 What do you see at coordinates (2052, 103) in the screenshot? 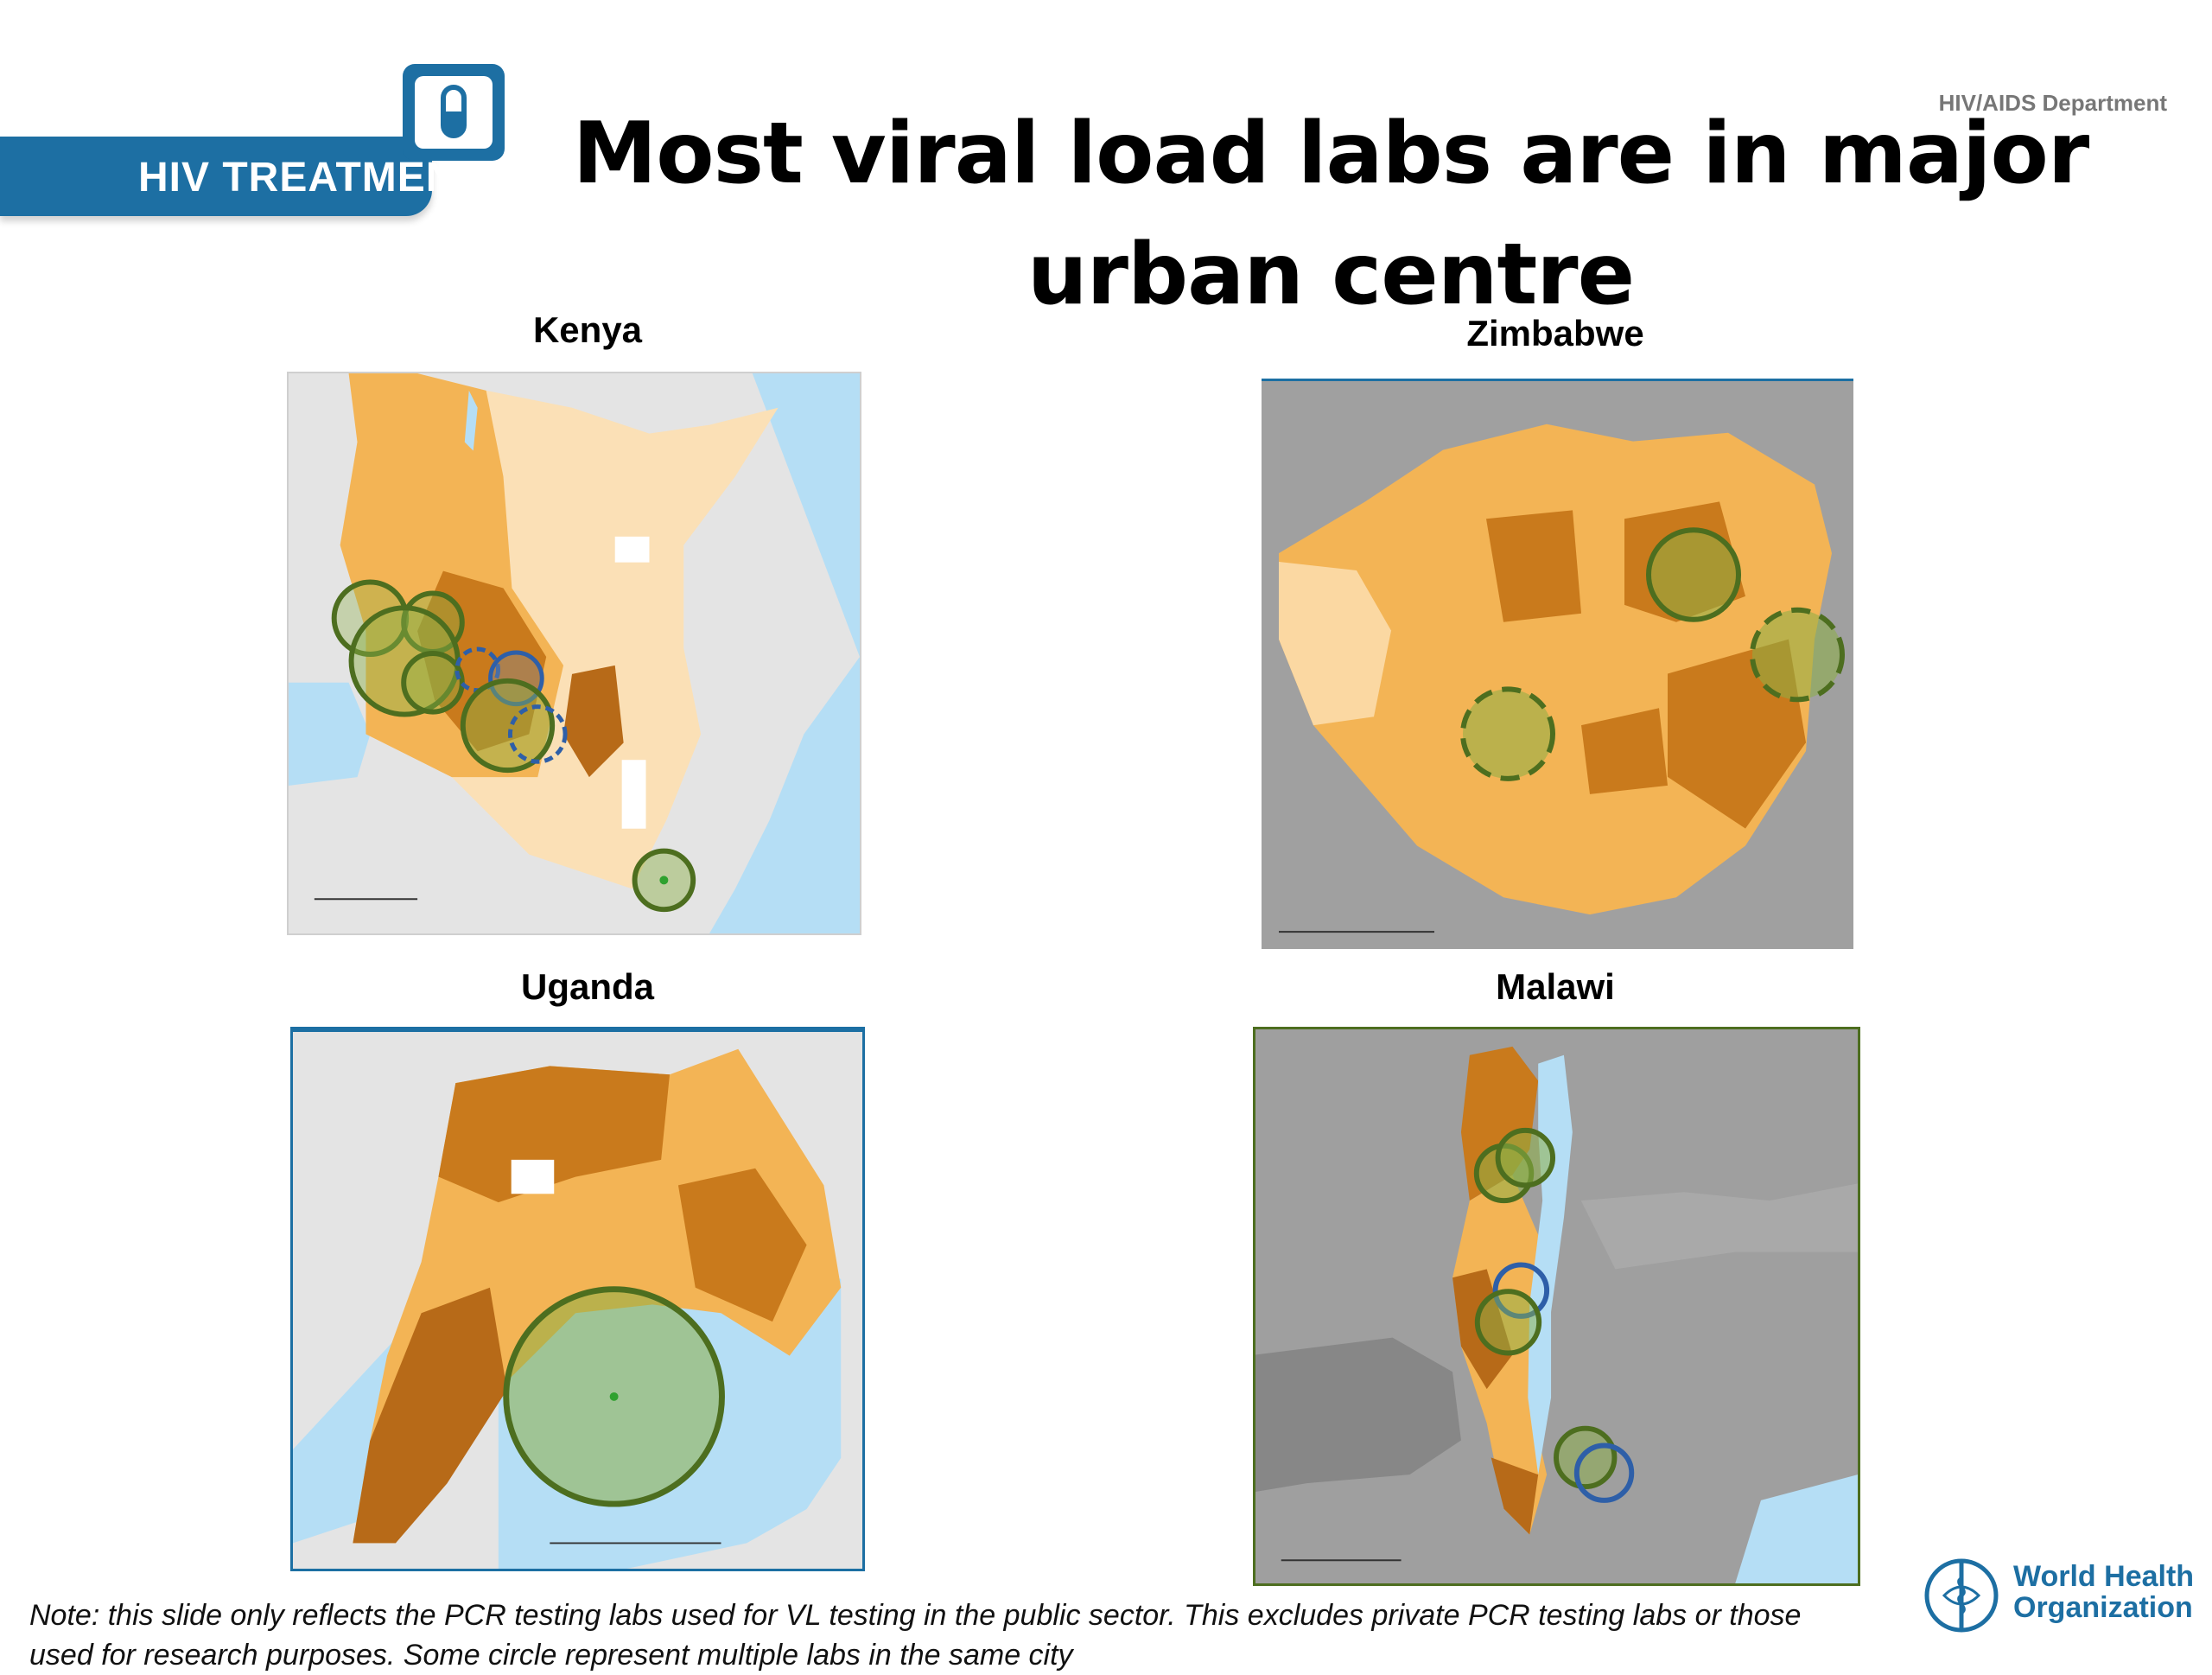
I see `department-label: HIV/AIDS Department` at bounding box center [2052, 103].